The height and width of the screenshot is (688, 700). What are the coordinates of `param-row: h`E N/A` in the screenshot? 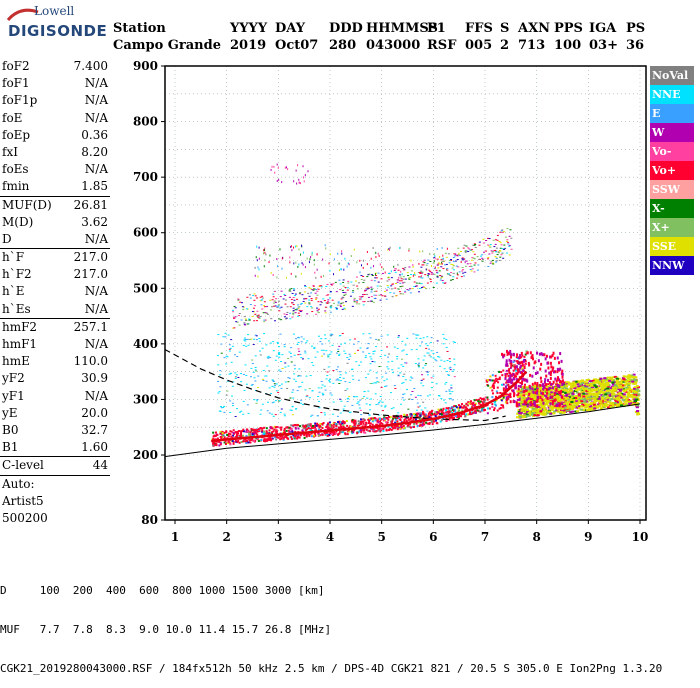 It's located at (55, 291).